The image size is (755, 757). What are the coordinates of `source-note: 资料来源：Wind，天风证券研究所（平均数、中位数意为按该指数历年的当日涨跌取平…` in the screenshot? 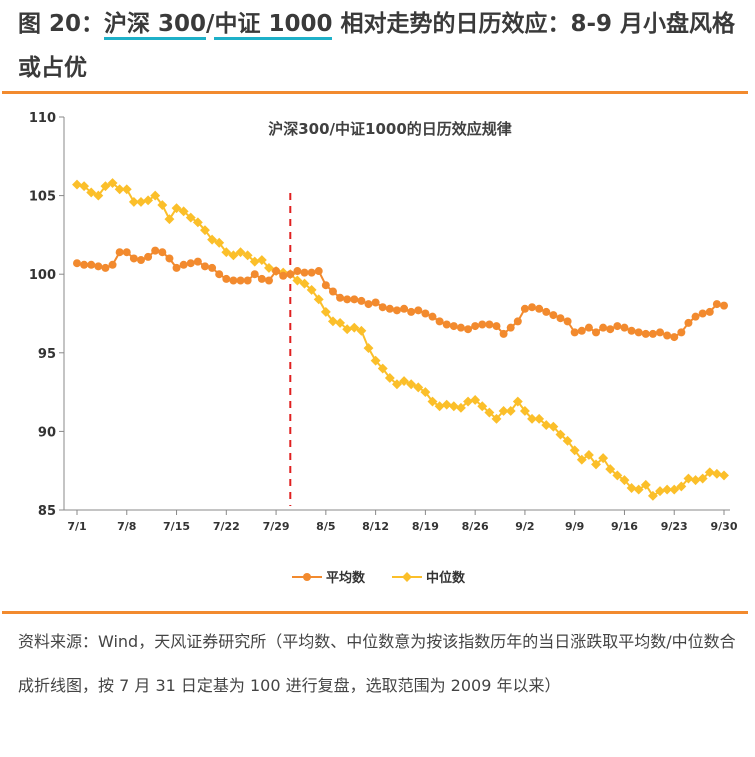 It's located at (377, 663).